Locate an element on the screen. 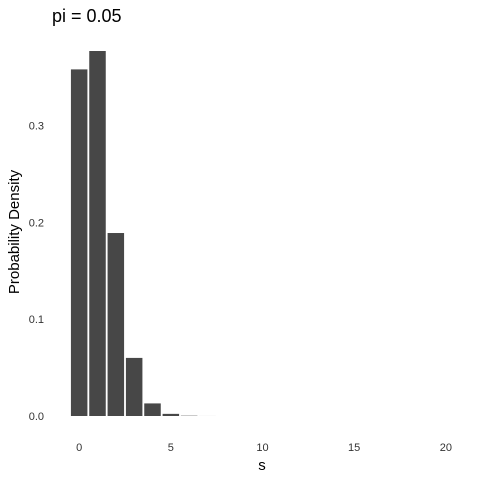 This screenshot has width=480, height=480. x-tick-label: 20 is located at coordinates (446, 448).